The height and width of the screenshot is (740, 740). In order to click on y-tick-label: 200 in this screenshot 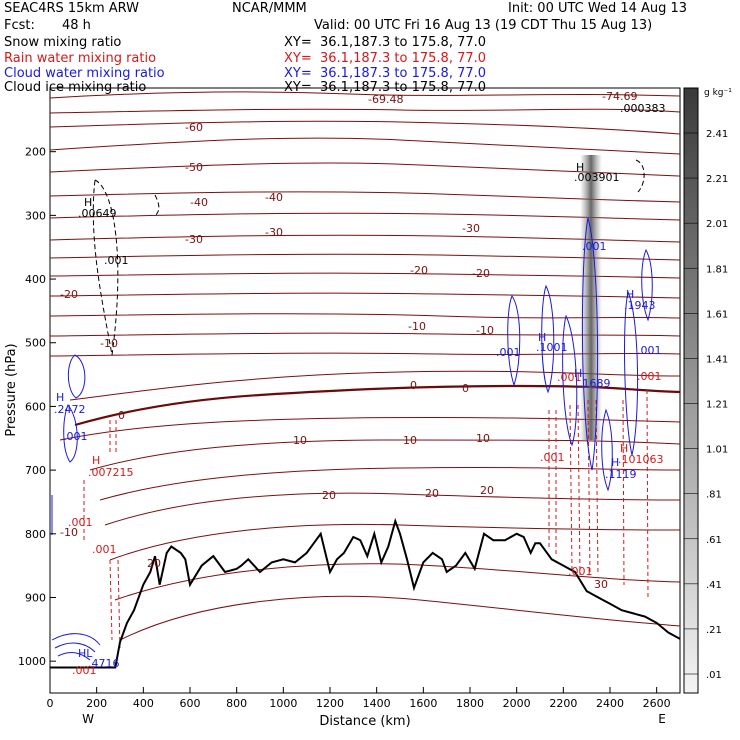, I will do `click(35, 152)`.